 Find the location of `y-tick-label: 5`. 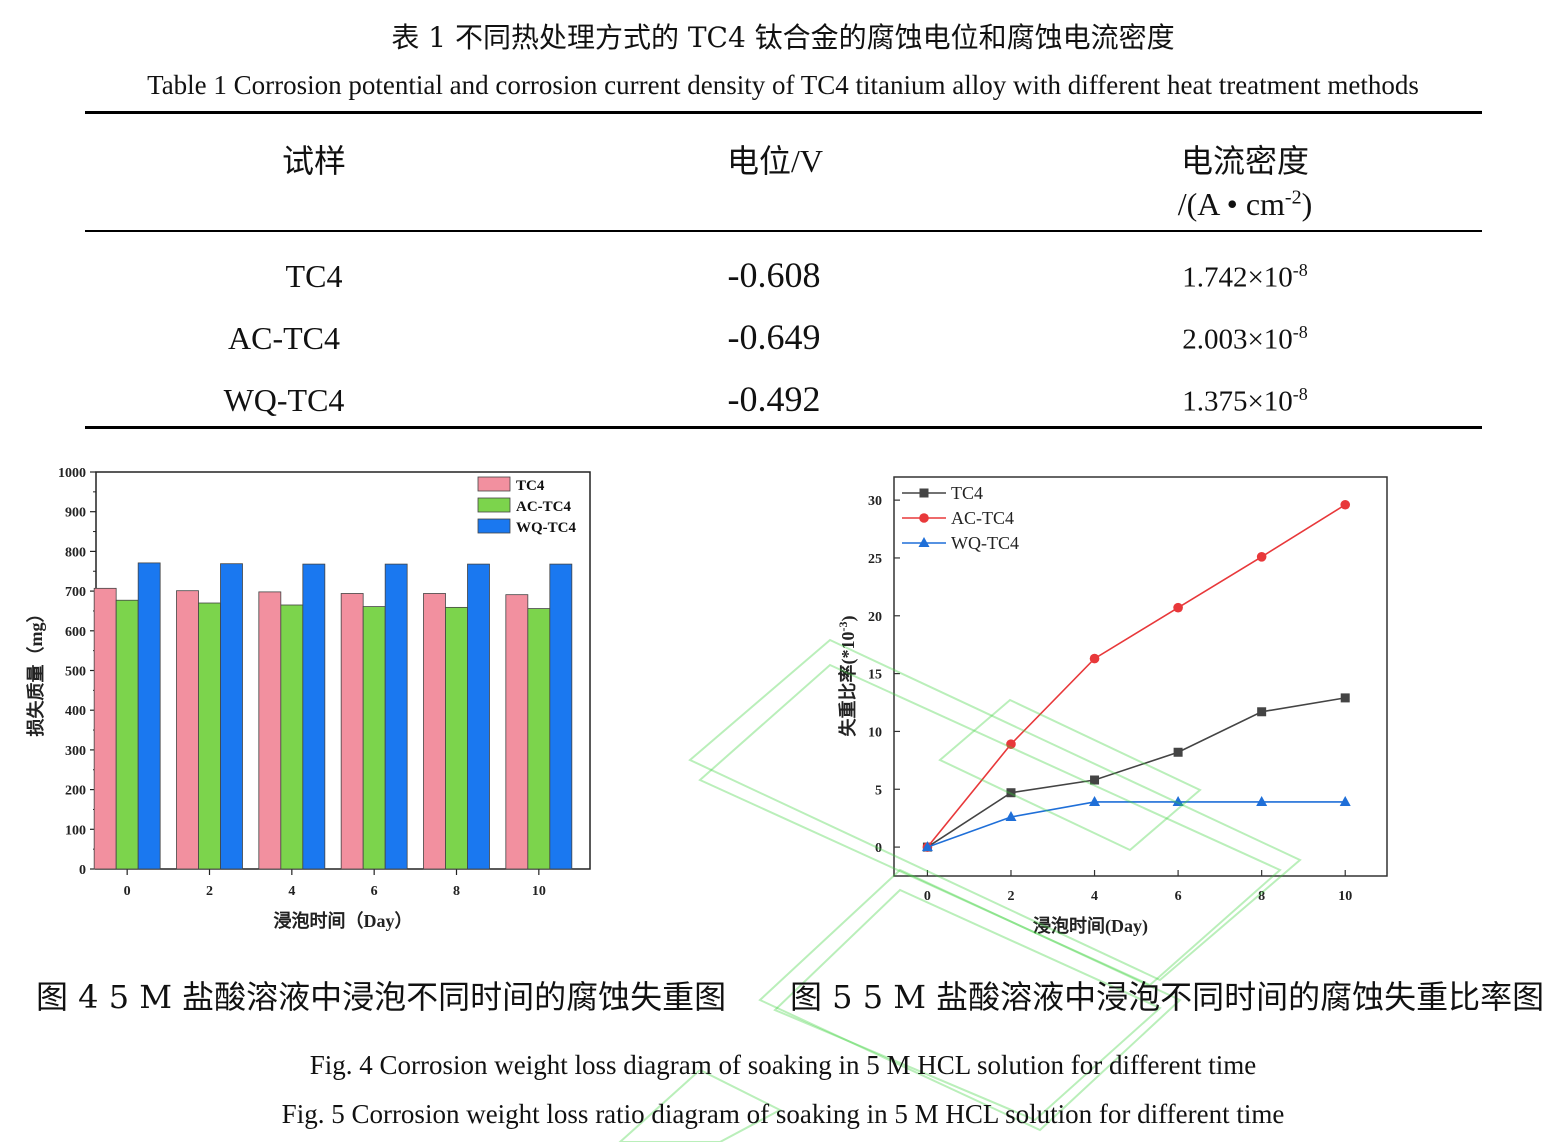

y-tick-label: 5 is located at coordinates (878, 790).